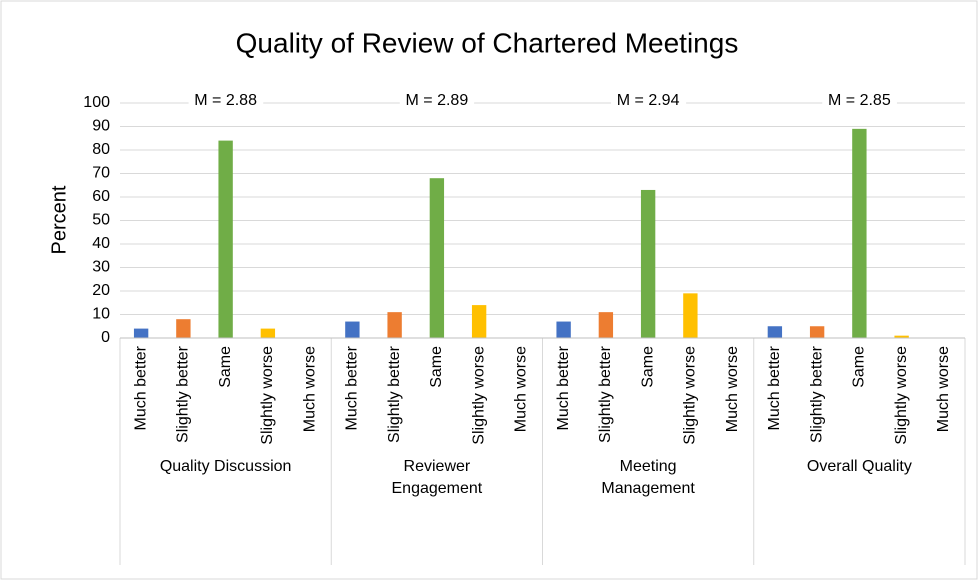 This screenshot has width=978, height=580. Describe the element at coordinates (101, 267) in the screenshot. I see `y-tick-label: 30` at that location.